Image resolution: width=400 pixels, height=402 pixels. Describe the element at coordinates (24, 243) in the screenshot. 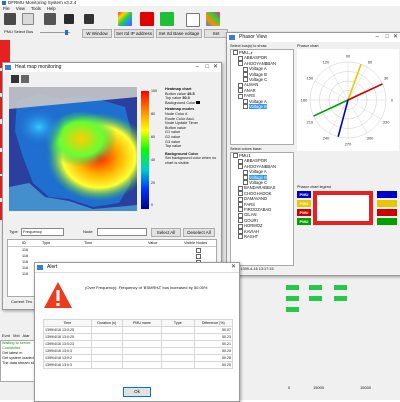

I see `column-header: ID` at that location.